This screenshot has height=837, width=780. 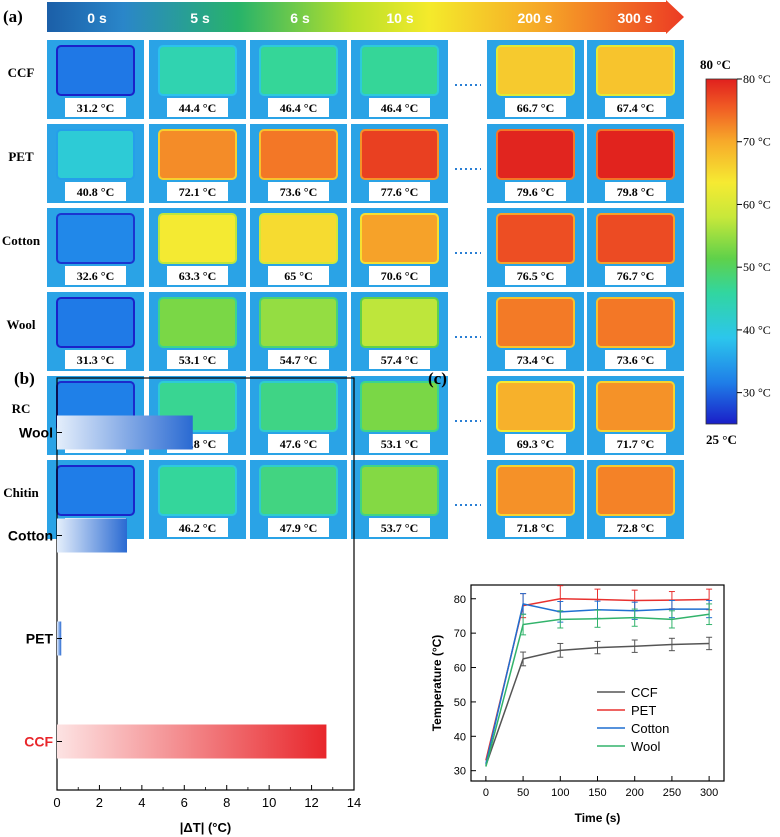 What do you see at coordinates (24, 378) in the screenshot?
I see `panel-b-label: (b)` at bounding box center [24, 378].